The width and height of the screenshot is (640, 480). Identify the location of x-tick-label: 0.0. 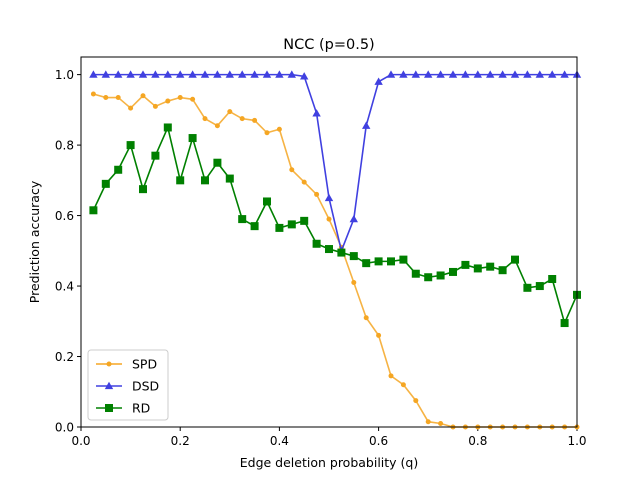
(80, 441).